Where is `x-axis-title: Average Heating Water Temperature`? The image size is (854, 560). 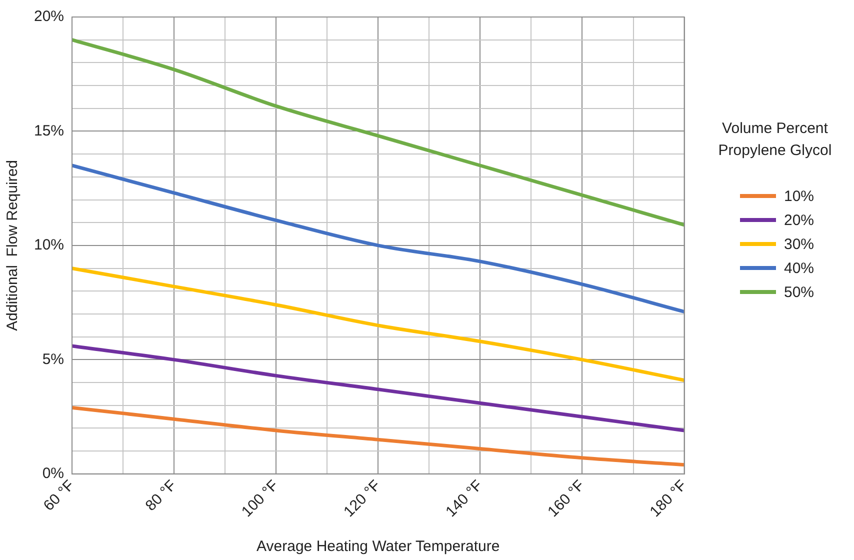 x-axis-title: Average Heating Water Temperature is located at coordinates (378, 547).